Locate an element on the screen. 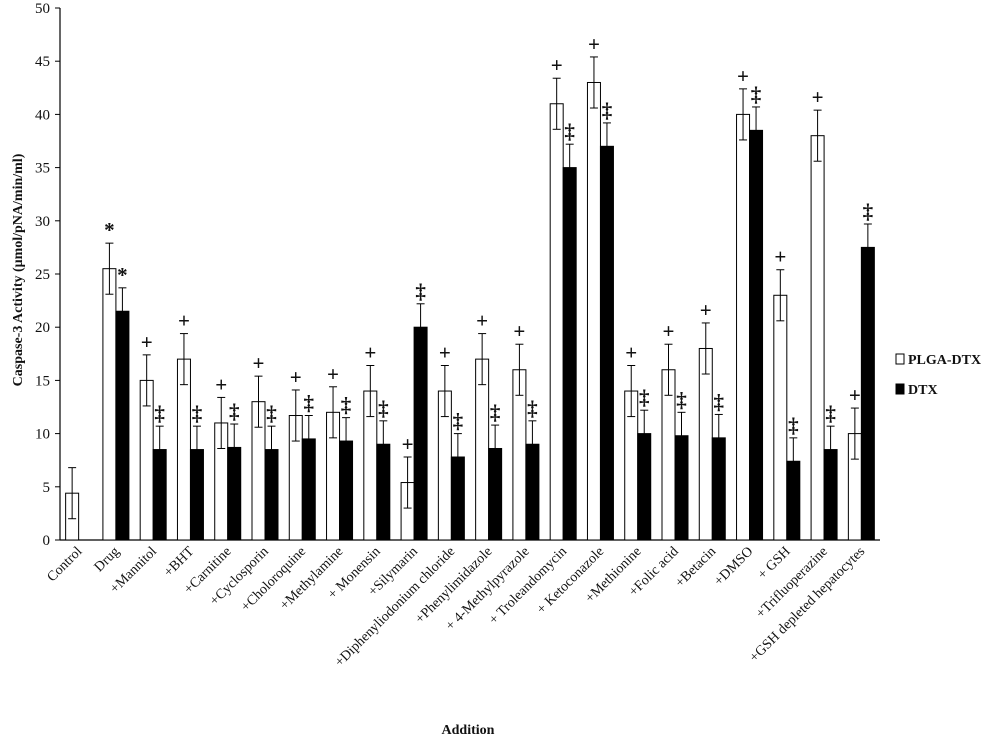 The height and width of the screenshot is (741, 1000). y-tick-label: 20 is located at coordinates (42, 328).